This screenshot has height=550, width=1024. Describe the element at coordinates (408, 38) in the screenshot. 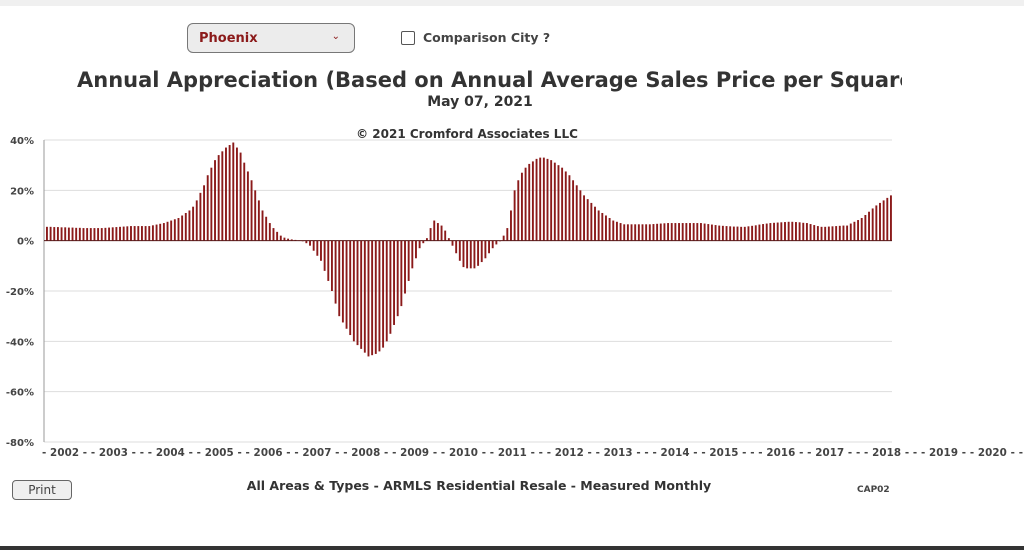

I see `comparison-city-checkbox` at that location.